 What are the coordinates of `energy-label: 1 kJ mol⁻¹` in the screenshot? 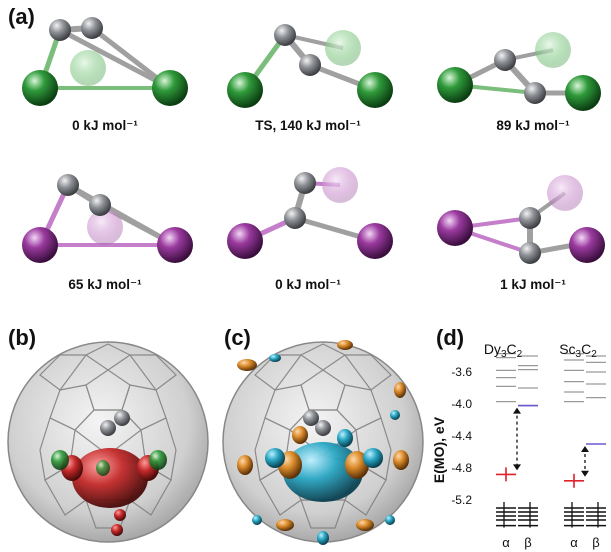 It's located at (533, 284).